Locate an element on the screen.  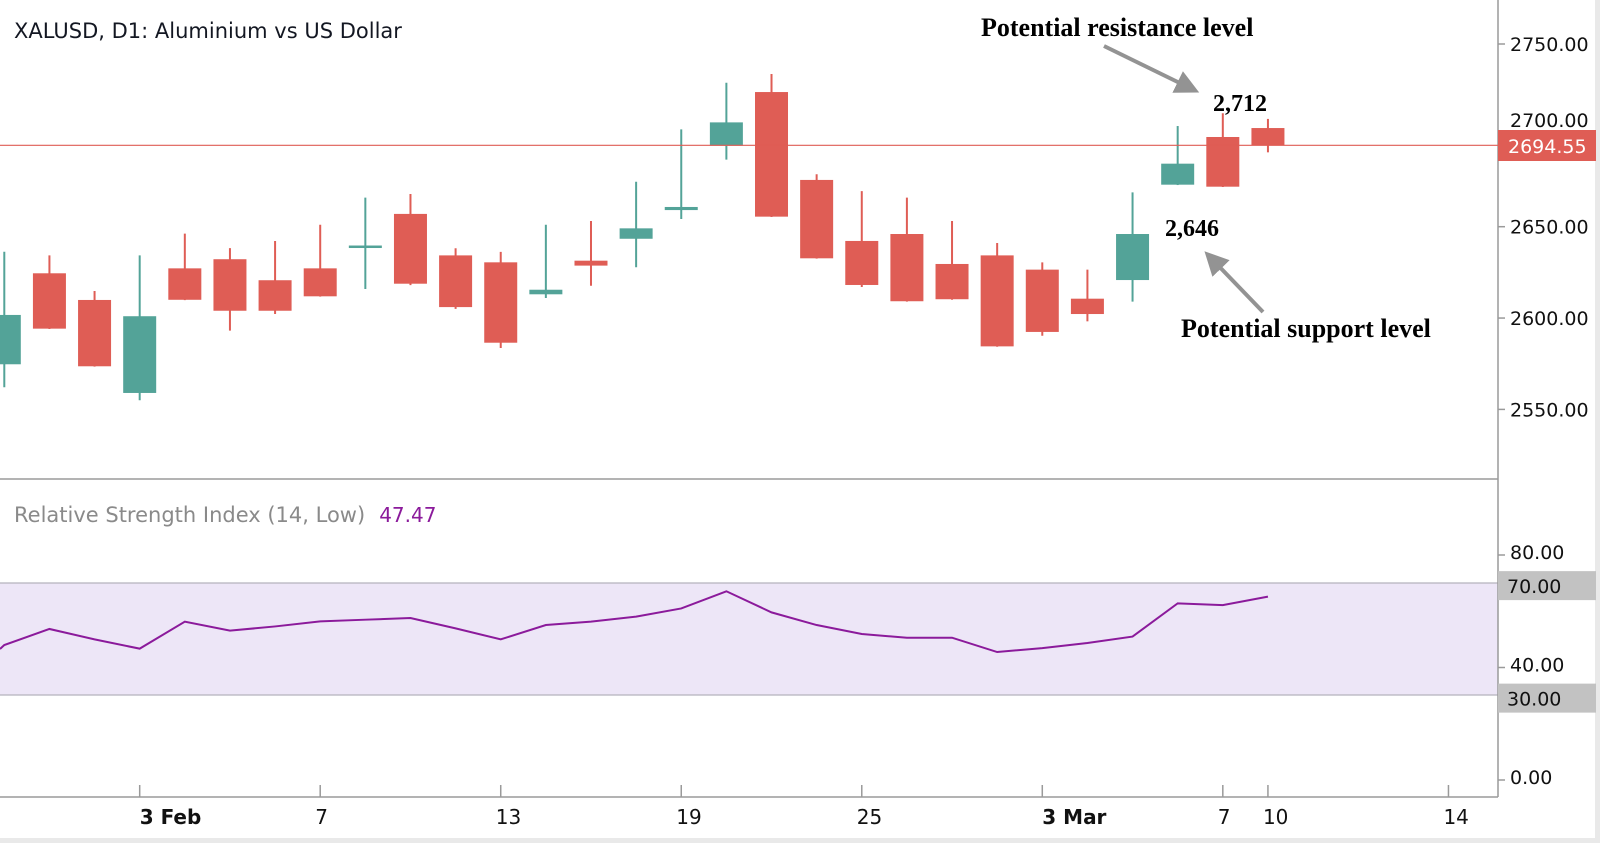
rsi-axis: 80.00 40.00 0.00 70.00 30.00 is located at coordinates (1547, 665).